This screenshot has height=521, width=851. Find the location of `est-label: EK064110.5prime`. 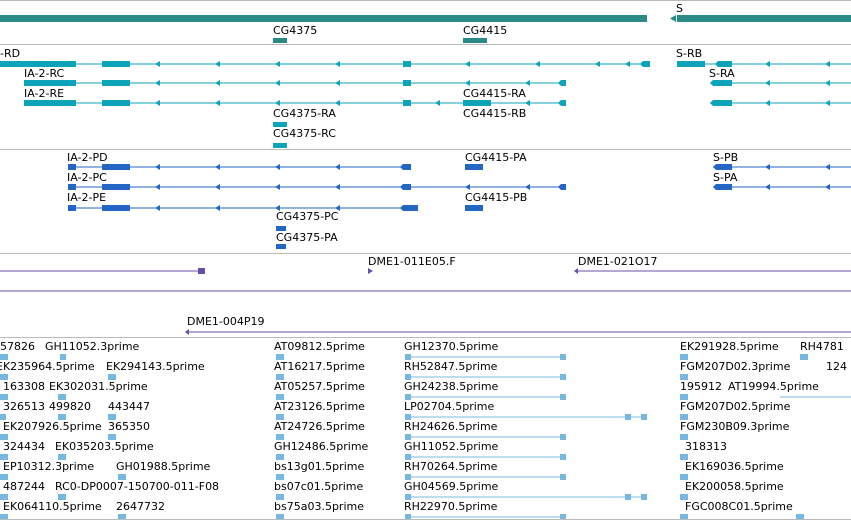

est-label: EK064110.5prime is located at coordinates (52, 506).